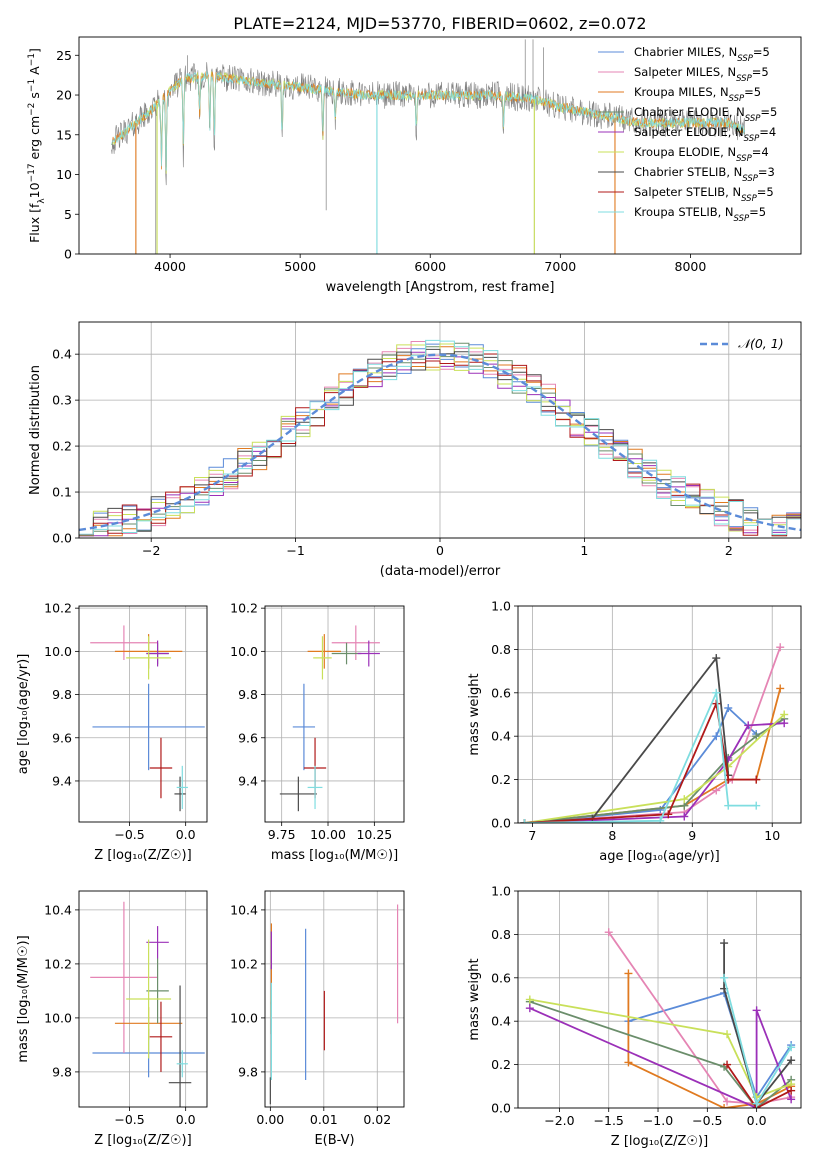 This screenshot has width=819, height=1170. I want to click on y-axis-label-part: A, so click(34, 72).